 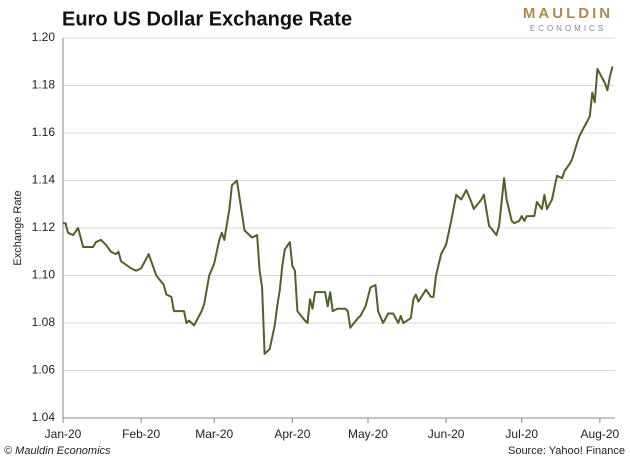 What do you see at coordinates (566, 451) in the screenshot?
I see `source: Source: Yahoo! Finance` at bounding box center [566, 451].